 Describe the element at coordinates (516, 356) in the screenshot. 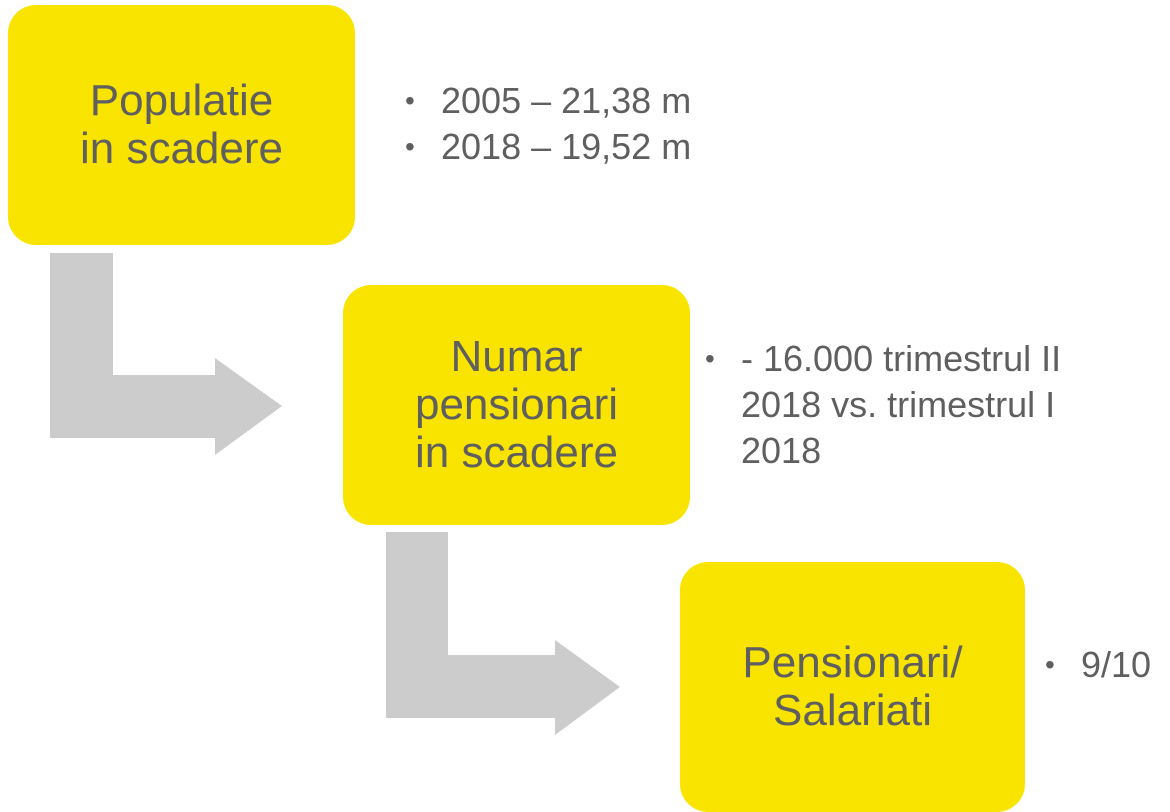

I see `label-line: Numar` at that location.